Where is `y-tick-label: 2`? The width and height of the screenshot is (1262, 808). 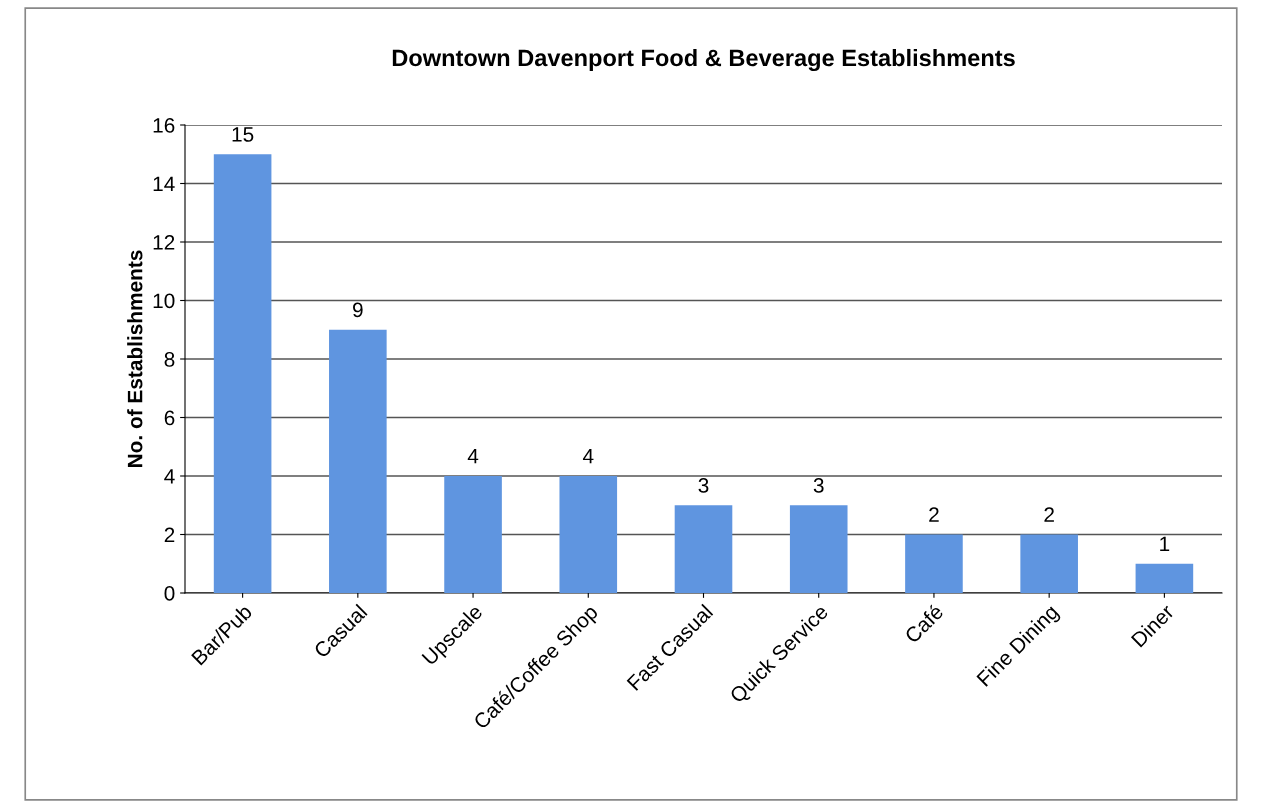
y-tick-label: 2 is located at coordinates (169, 535).